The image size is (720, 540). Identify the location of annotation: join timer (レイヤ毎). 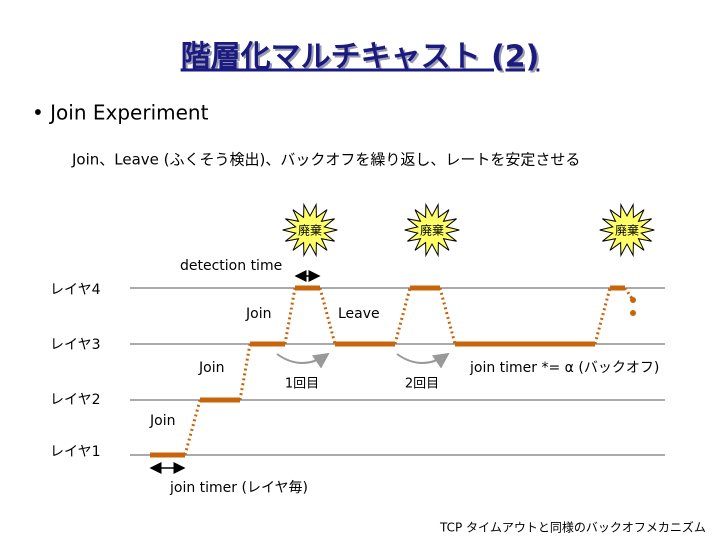
(238, 488).